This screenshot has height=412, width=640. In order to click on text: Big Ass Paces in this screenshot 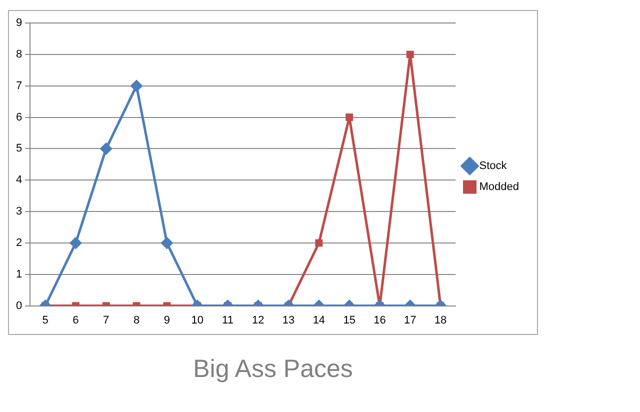, I will do `click(273, 369)`.